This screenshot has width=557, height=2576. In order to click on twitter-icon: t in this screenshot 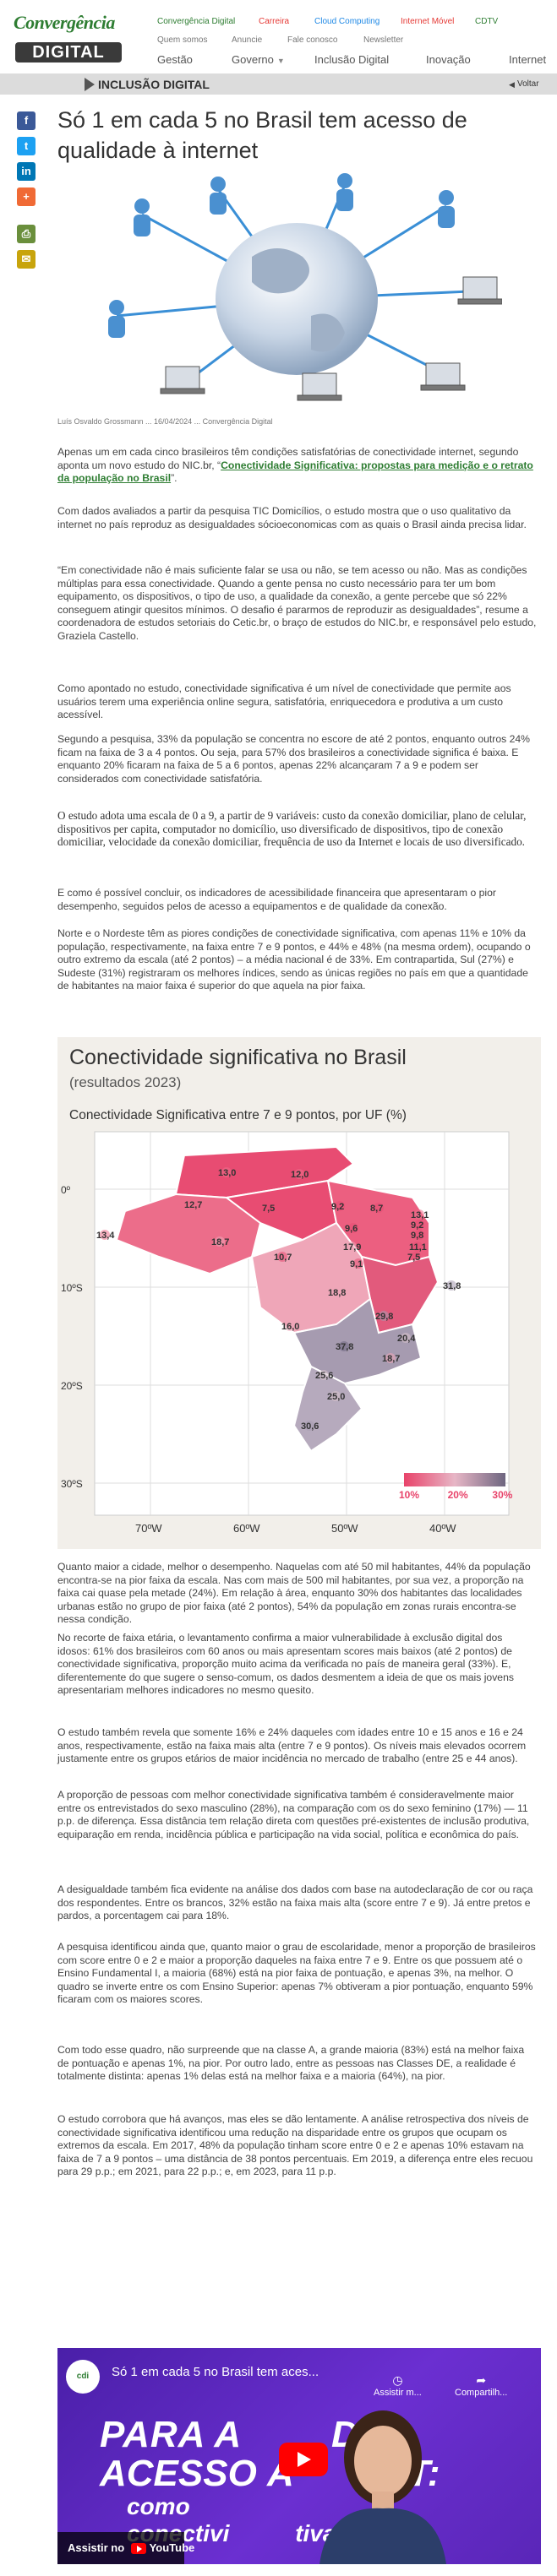, I will do `click(26, 146)`.